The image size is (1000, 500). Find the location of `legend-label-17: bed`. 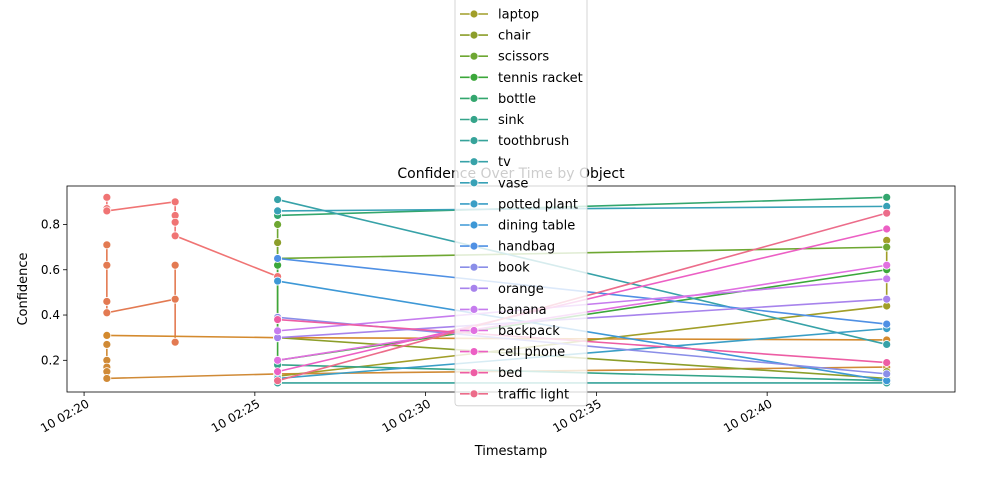

legend-label-17: bed is located at coordinates (510, 373).